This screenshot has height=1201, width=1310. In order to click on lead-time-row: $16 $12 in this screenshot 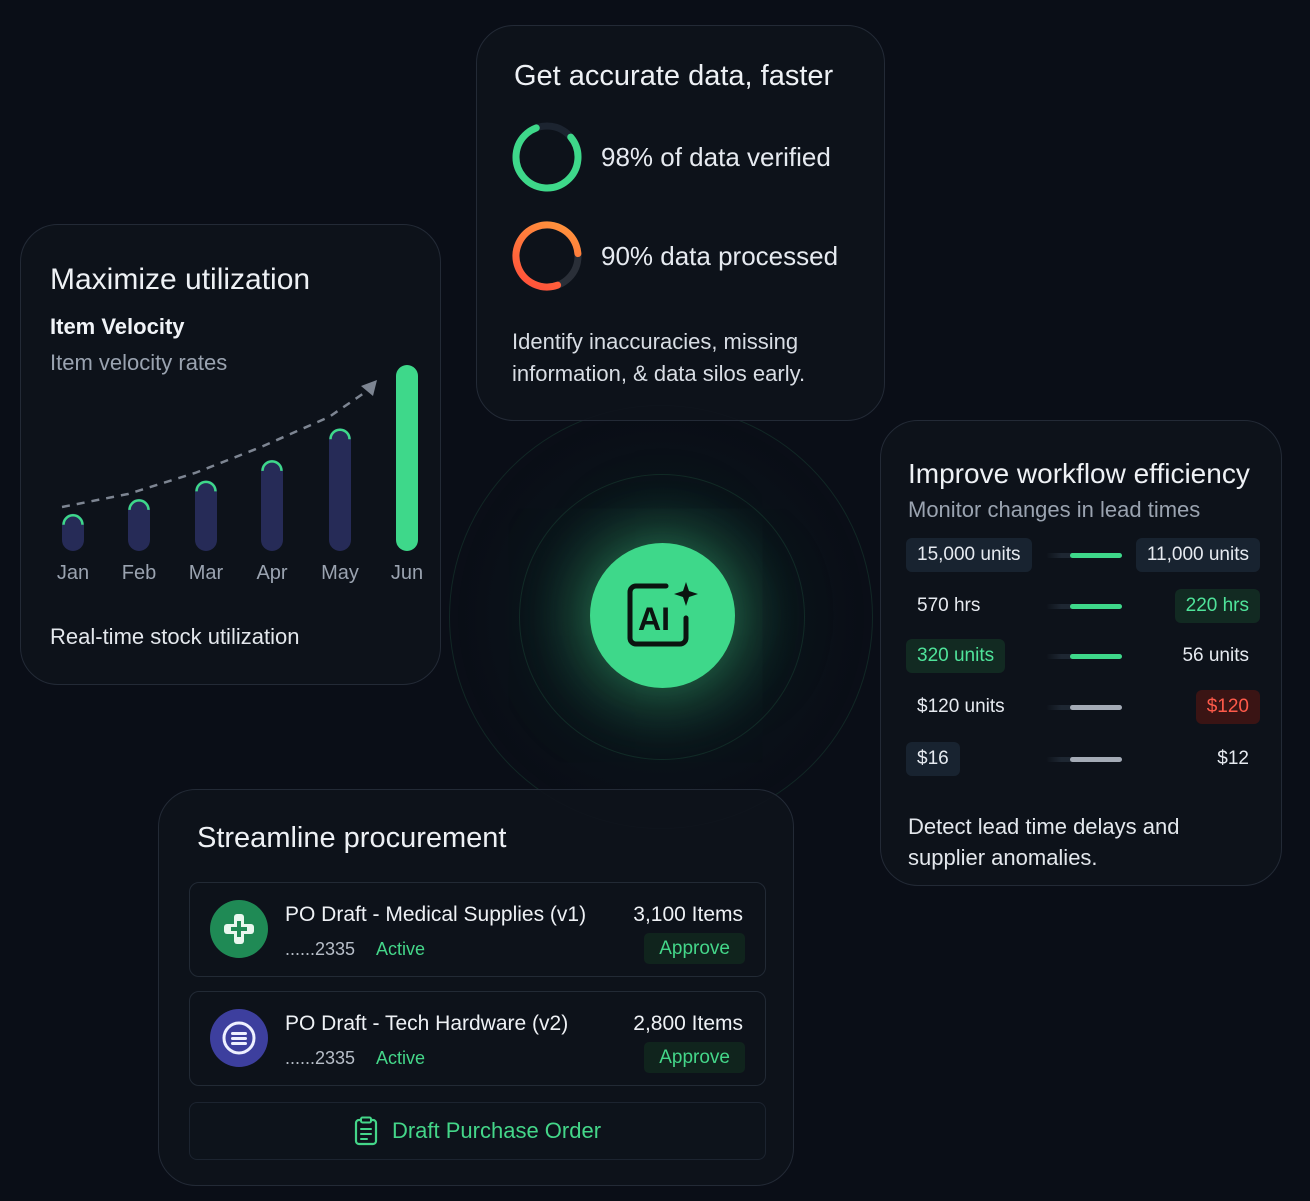, I will do `click(1083, 760)`.